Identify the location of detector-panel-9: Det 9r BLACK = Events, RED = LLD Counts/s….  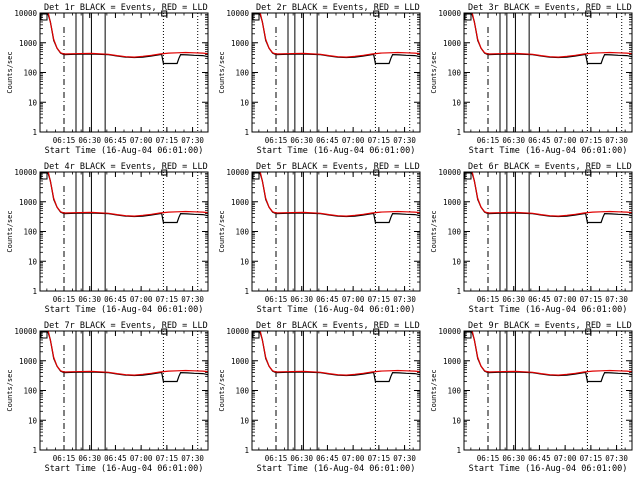
(531, 397).